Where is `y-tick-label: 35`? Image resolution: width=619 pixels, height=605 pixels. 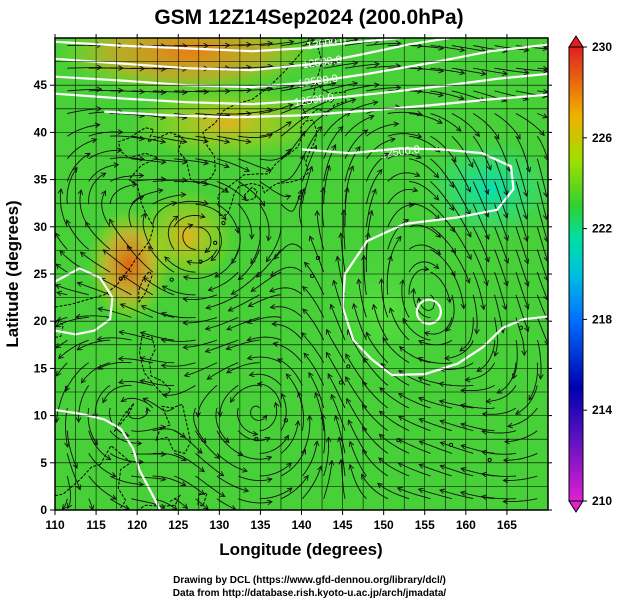 y-tick-label: 35 is located at coordinates (41, 180).